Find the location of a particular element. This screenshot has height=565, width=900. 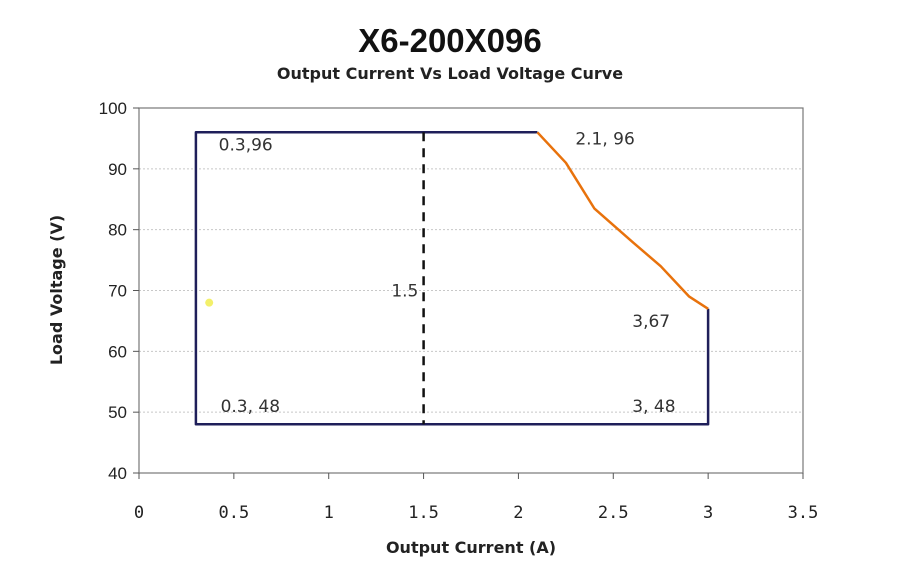

y-tick-label: 90 is located at coordinates (117, 169).